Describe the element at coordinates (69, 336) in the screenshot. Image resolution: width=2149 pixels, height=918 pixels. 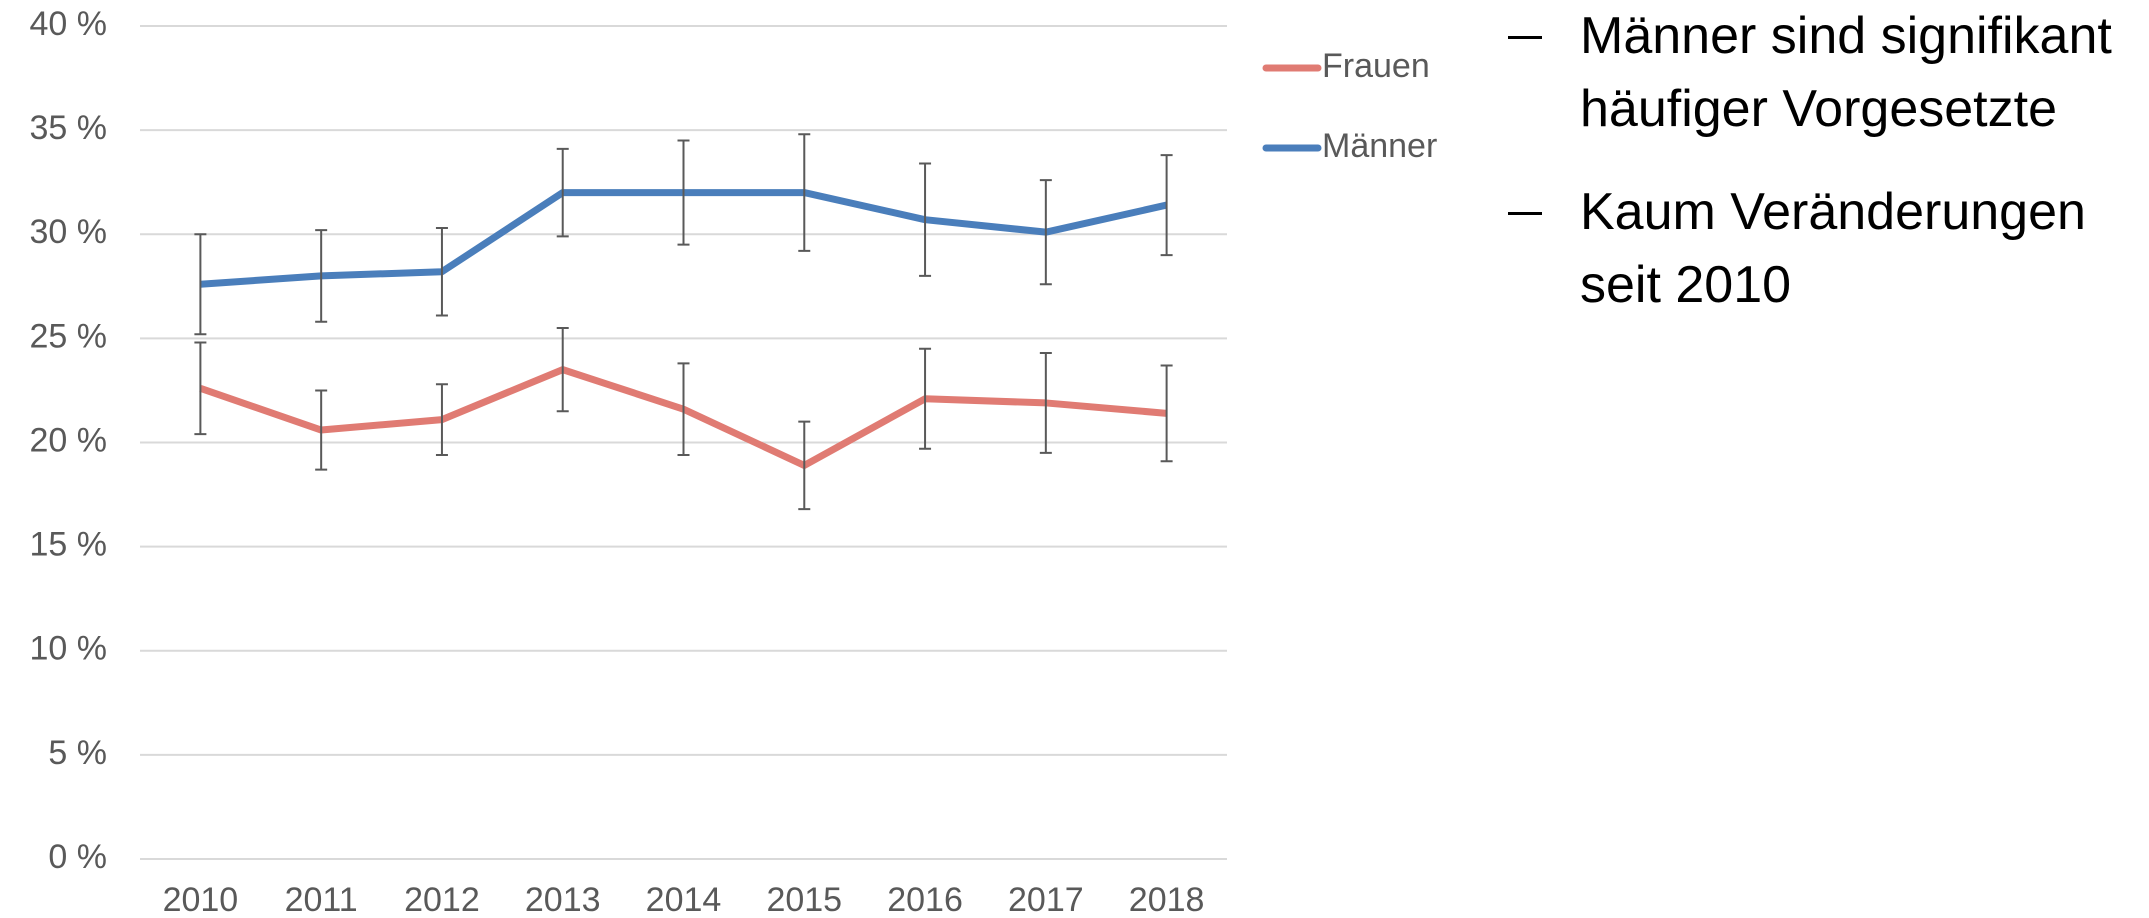
I see `y-tick-label: 25 %` at that location.